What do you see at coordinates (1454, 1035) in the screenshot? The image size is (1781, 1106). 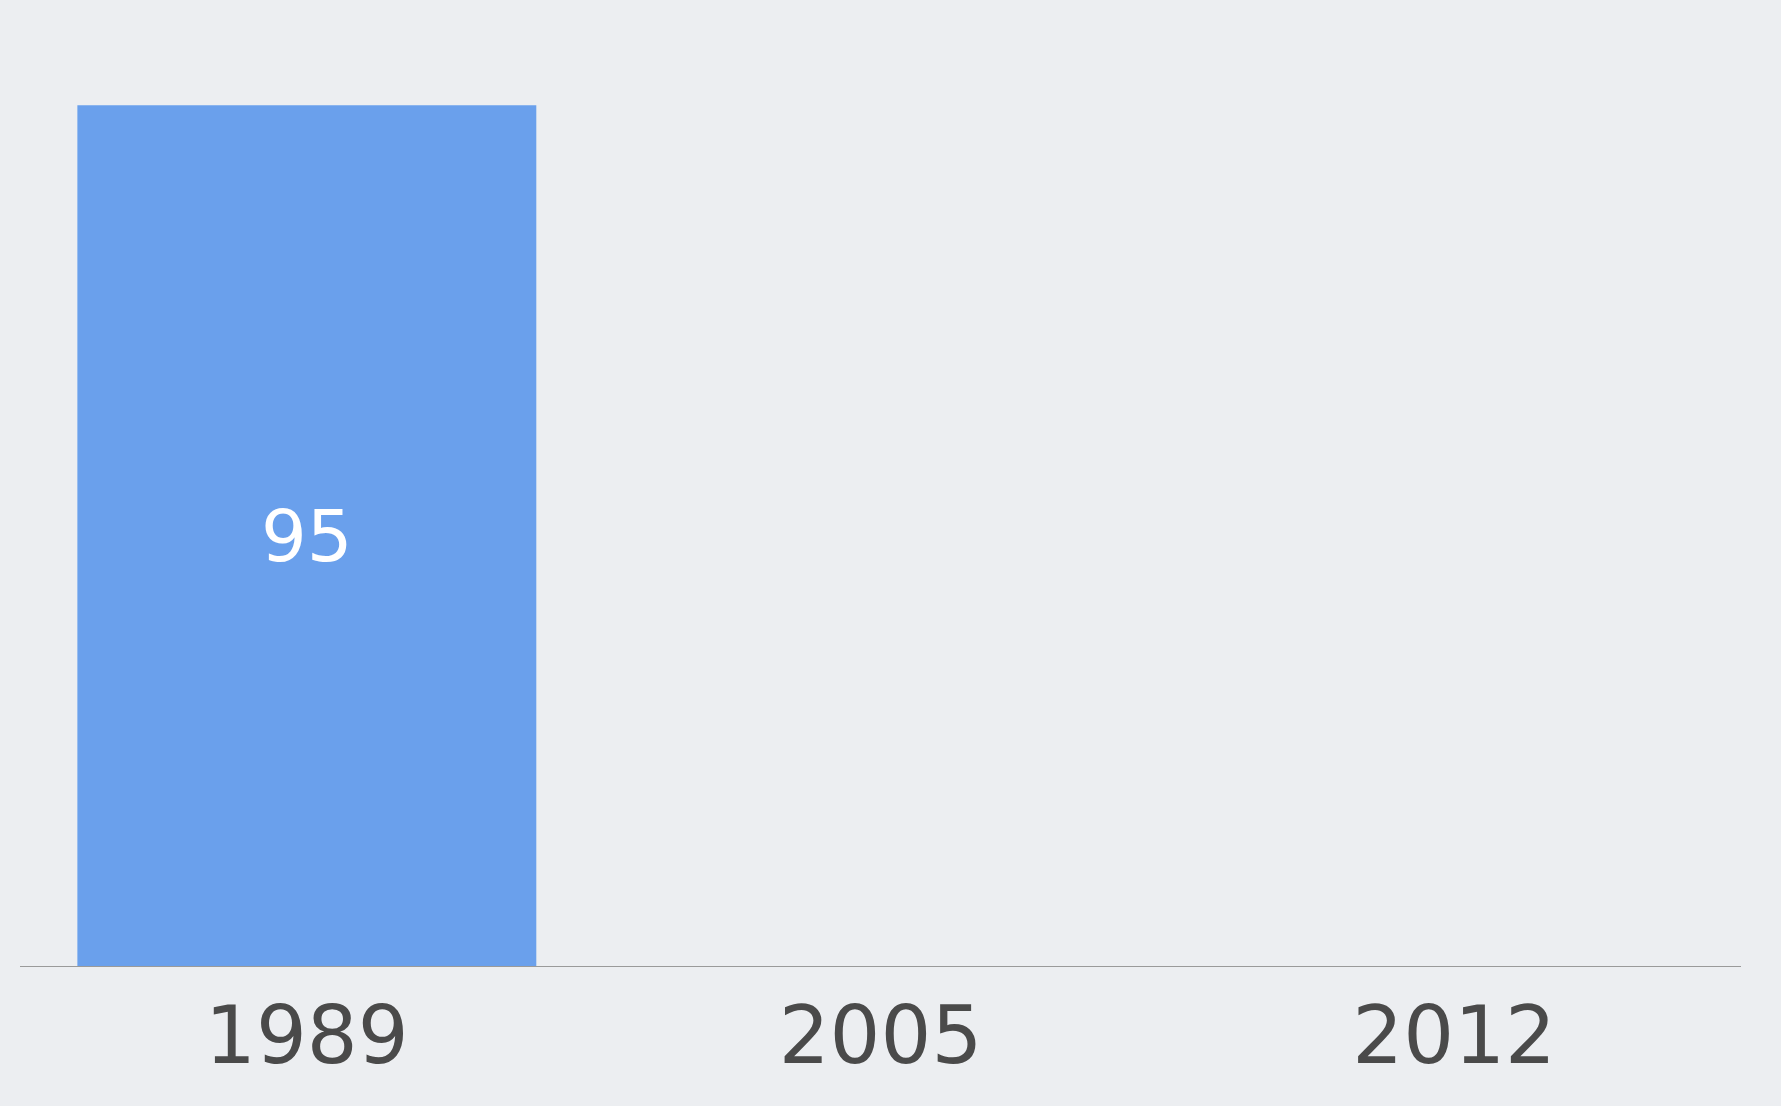 I see `x-tick-label: 2012` at bounding box center [1454, 1035].